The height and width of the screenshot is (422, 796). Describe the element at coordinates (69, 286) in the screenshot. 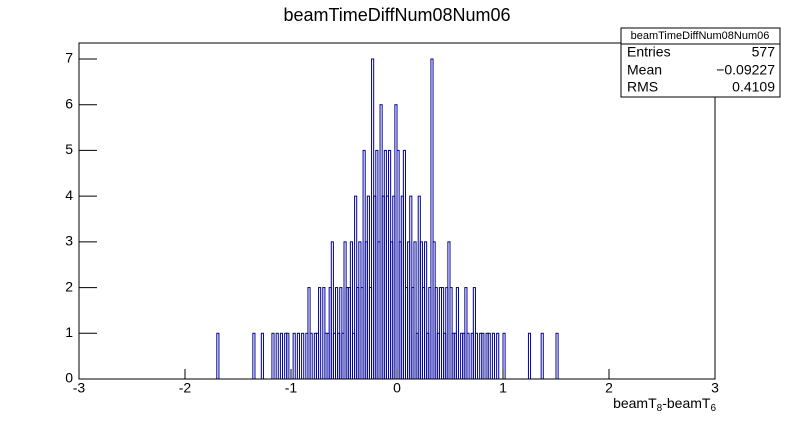

I see `y-tick-label: 2` at that location.